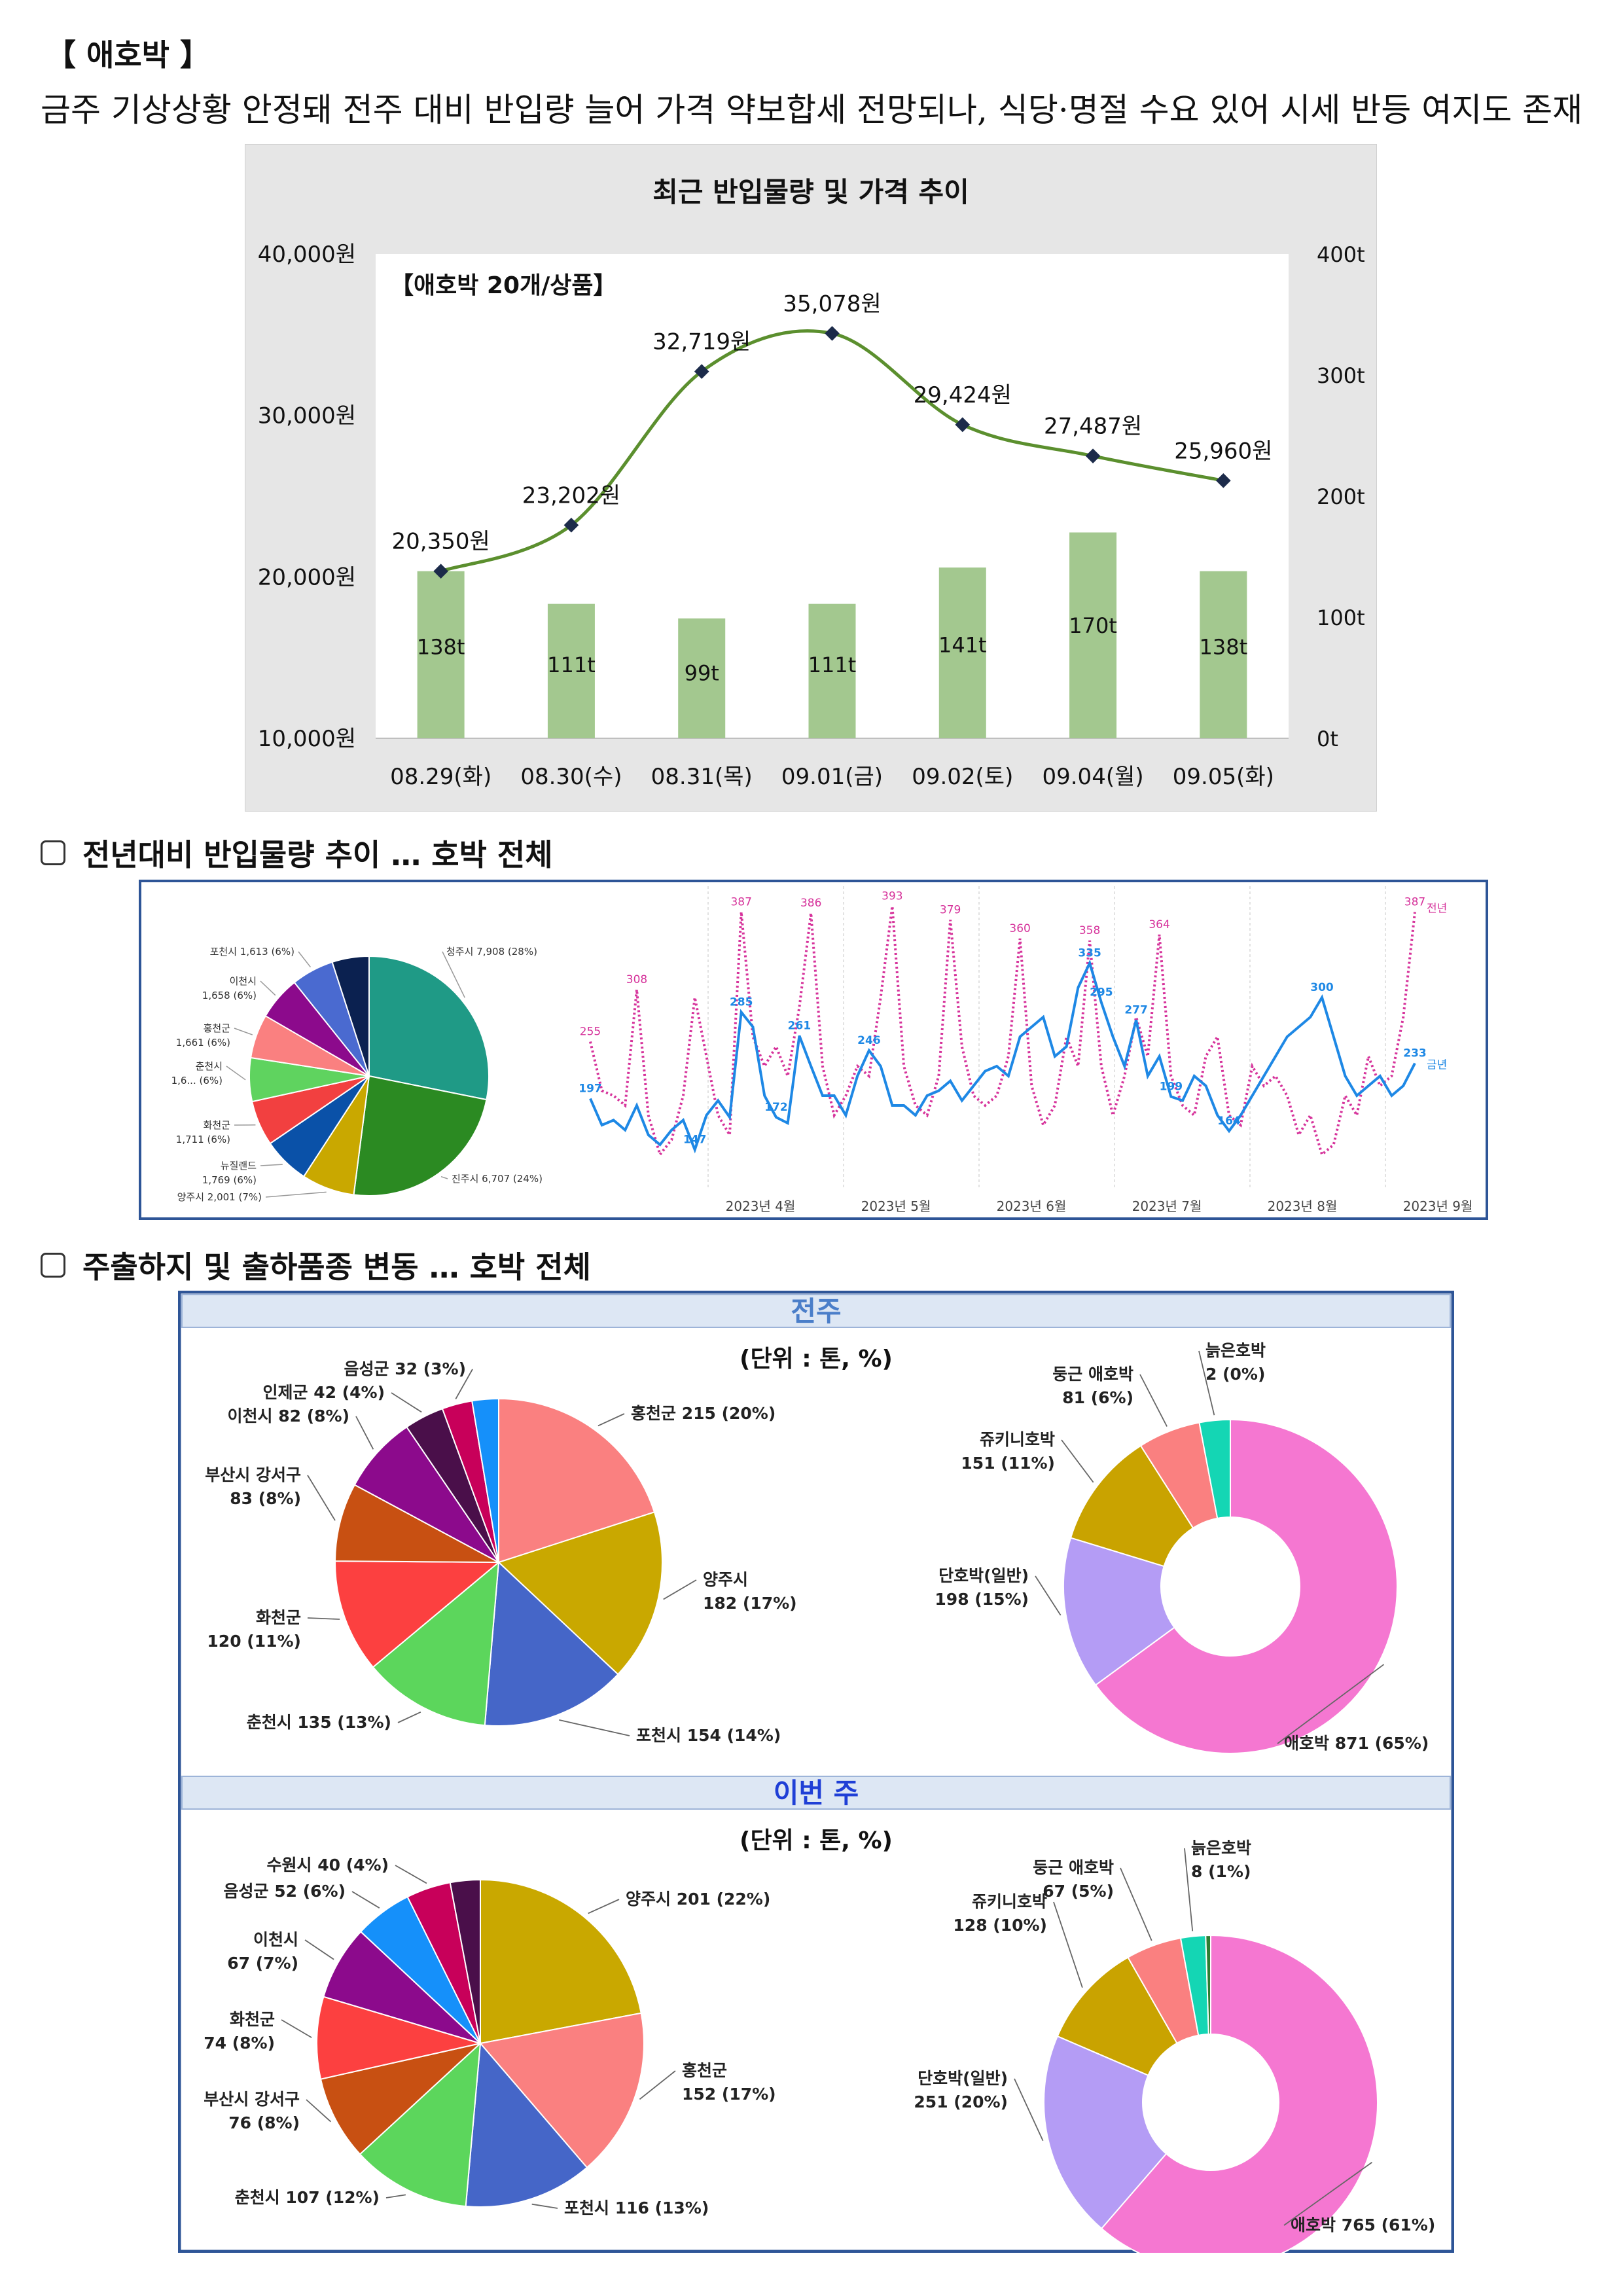 The width and height of the screenshot is (1623, 2296). I want to click on section-origin-heading: 주출하지 및 출하품종 변동 … 호박 전체, so click(316, 1265).